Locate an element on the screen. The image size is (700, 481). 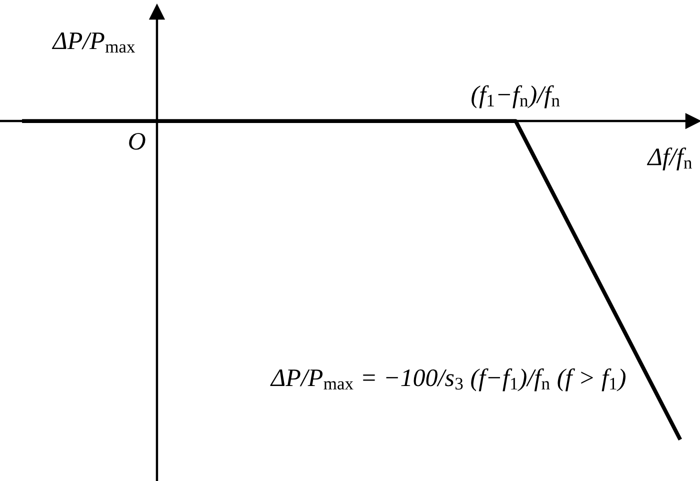
annotation: (f$_{1}$−f$_{n}$)/f$_{n}$ is located at coordinates (516, 96).